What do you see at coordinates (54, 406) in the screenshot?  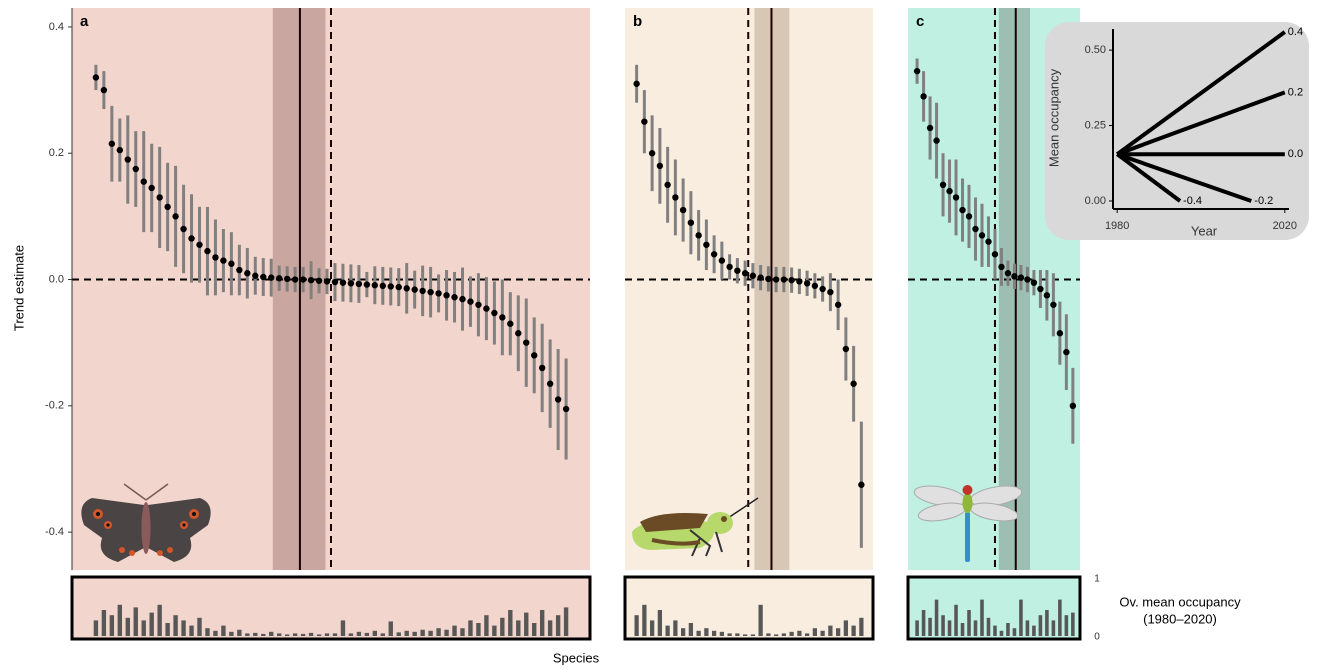 I see `y-tick-label: -0.2` at bounding box center [54, 406].